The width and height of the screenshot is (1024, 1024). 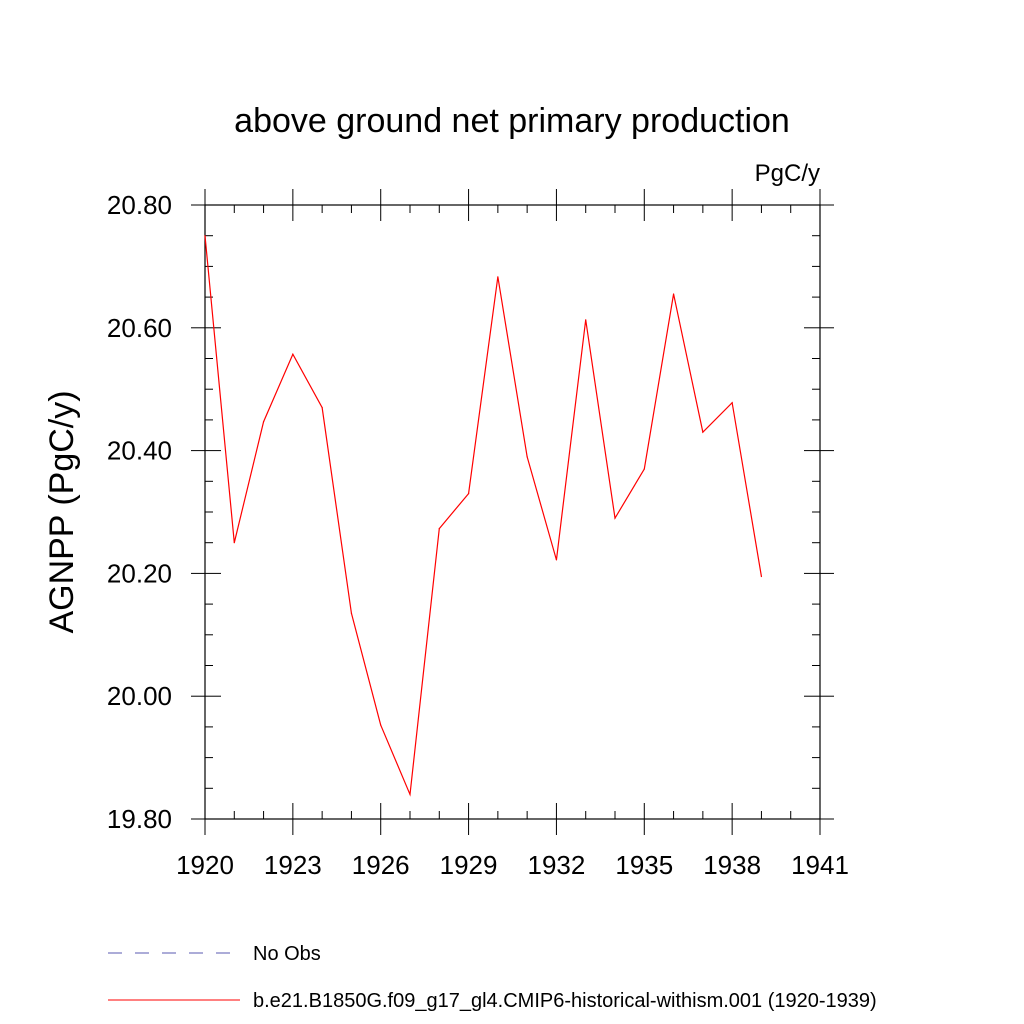 What do you see at coordinates (787, 173) in the screenshot?
I see `units-label: PgC/y` at bounding box center [787, 173].